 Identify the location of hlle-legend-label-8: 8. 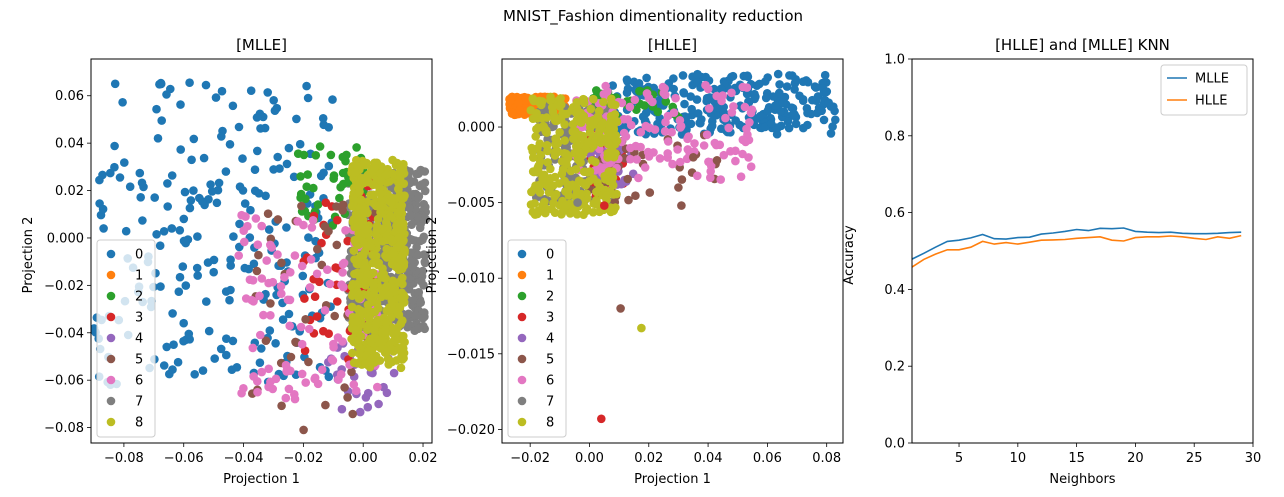
(550, 423).